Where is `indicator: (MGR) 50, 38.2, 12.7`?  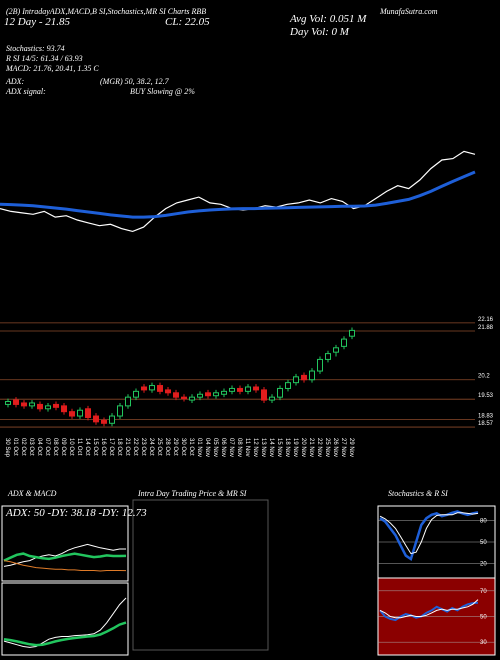 indicator: (MGR) 50, 38.2, 12.7 is located at coordinates (135, 81).